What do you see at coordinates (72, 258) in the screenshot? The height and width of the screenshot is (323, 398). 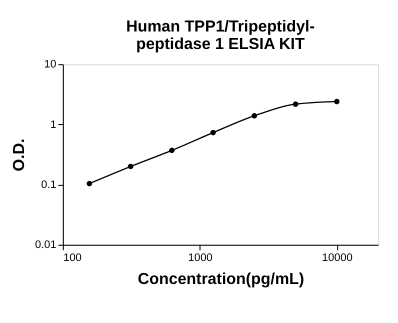 I see `x-tick-label: 100` at bounding box center [72, 258].